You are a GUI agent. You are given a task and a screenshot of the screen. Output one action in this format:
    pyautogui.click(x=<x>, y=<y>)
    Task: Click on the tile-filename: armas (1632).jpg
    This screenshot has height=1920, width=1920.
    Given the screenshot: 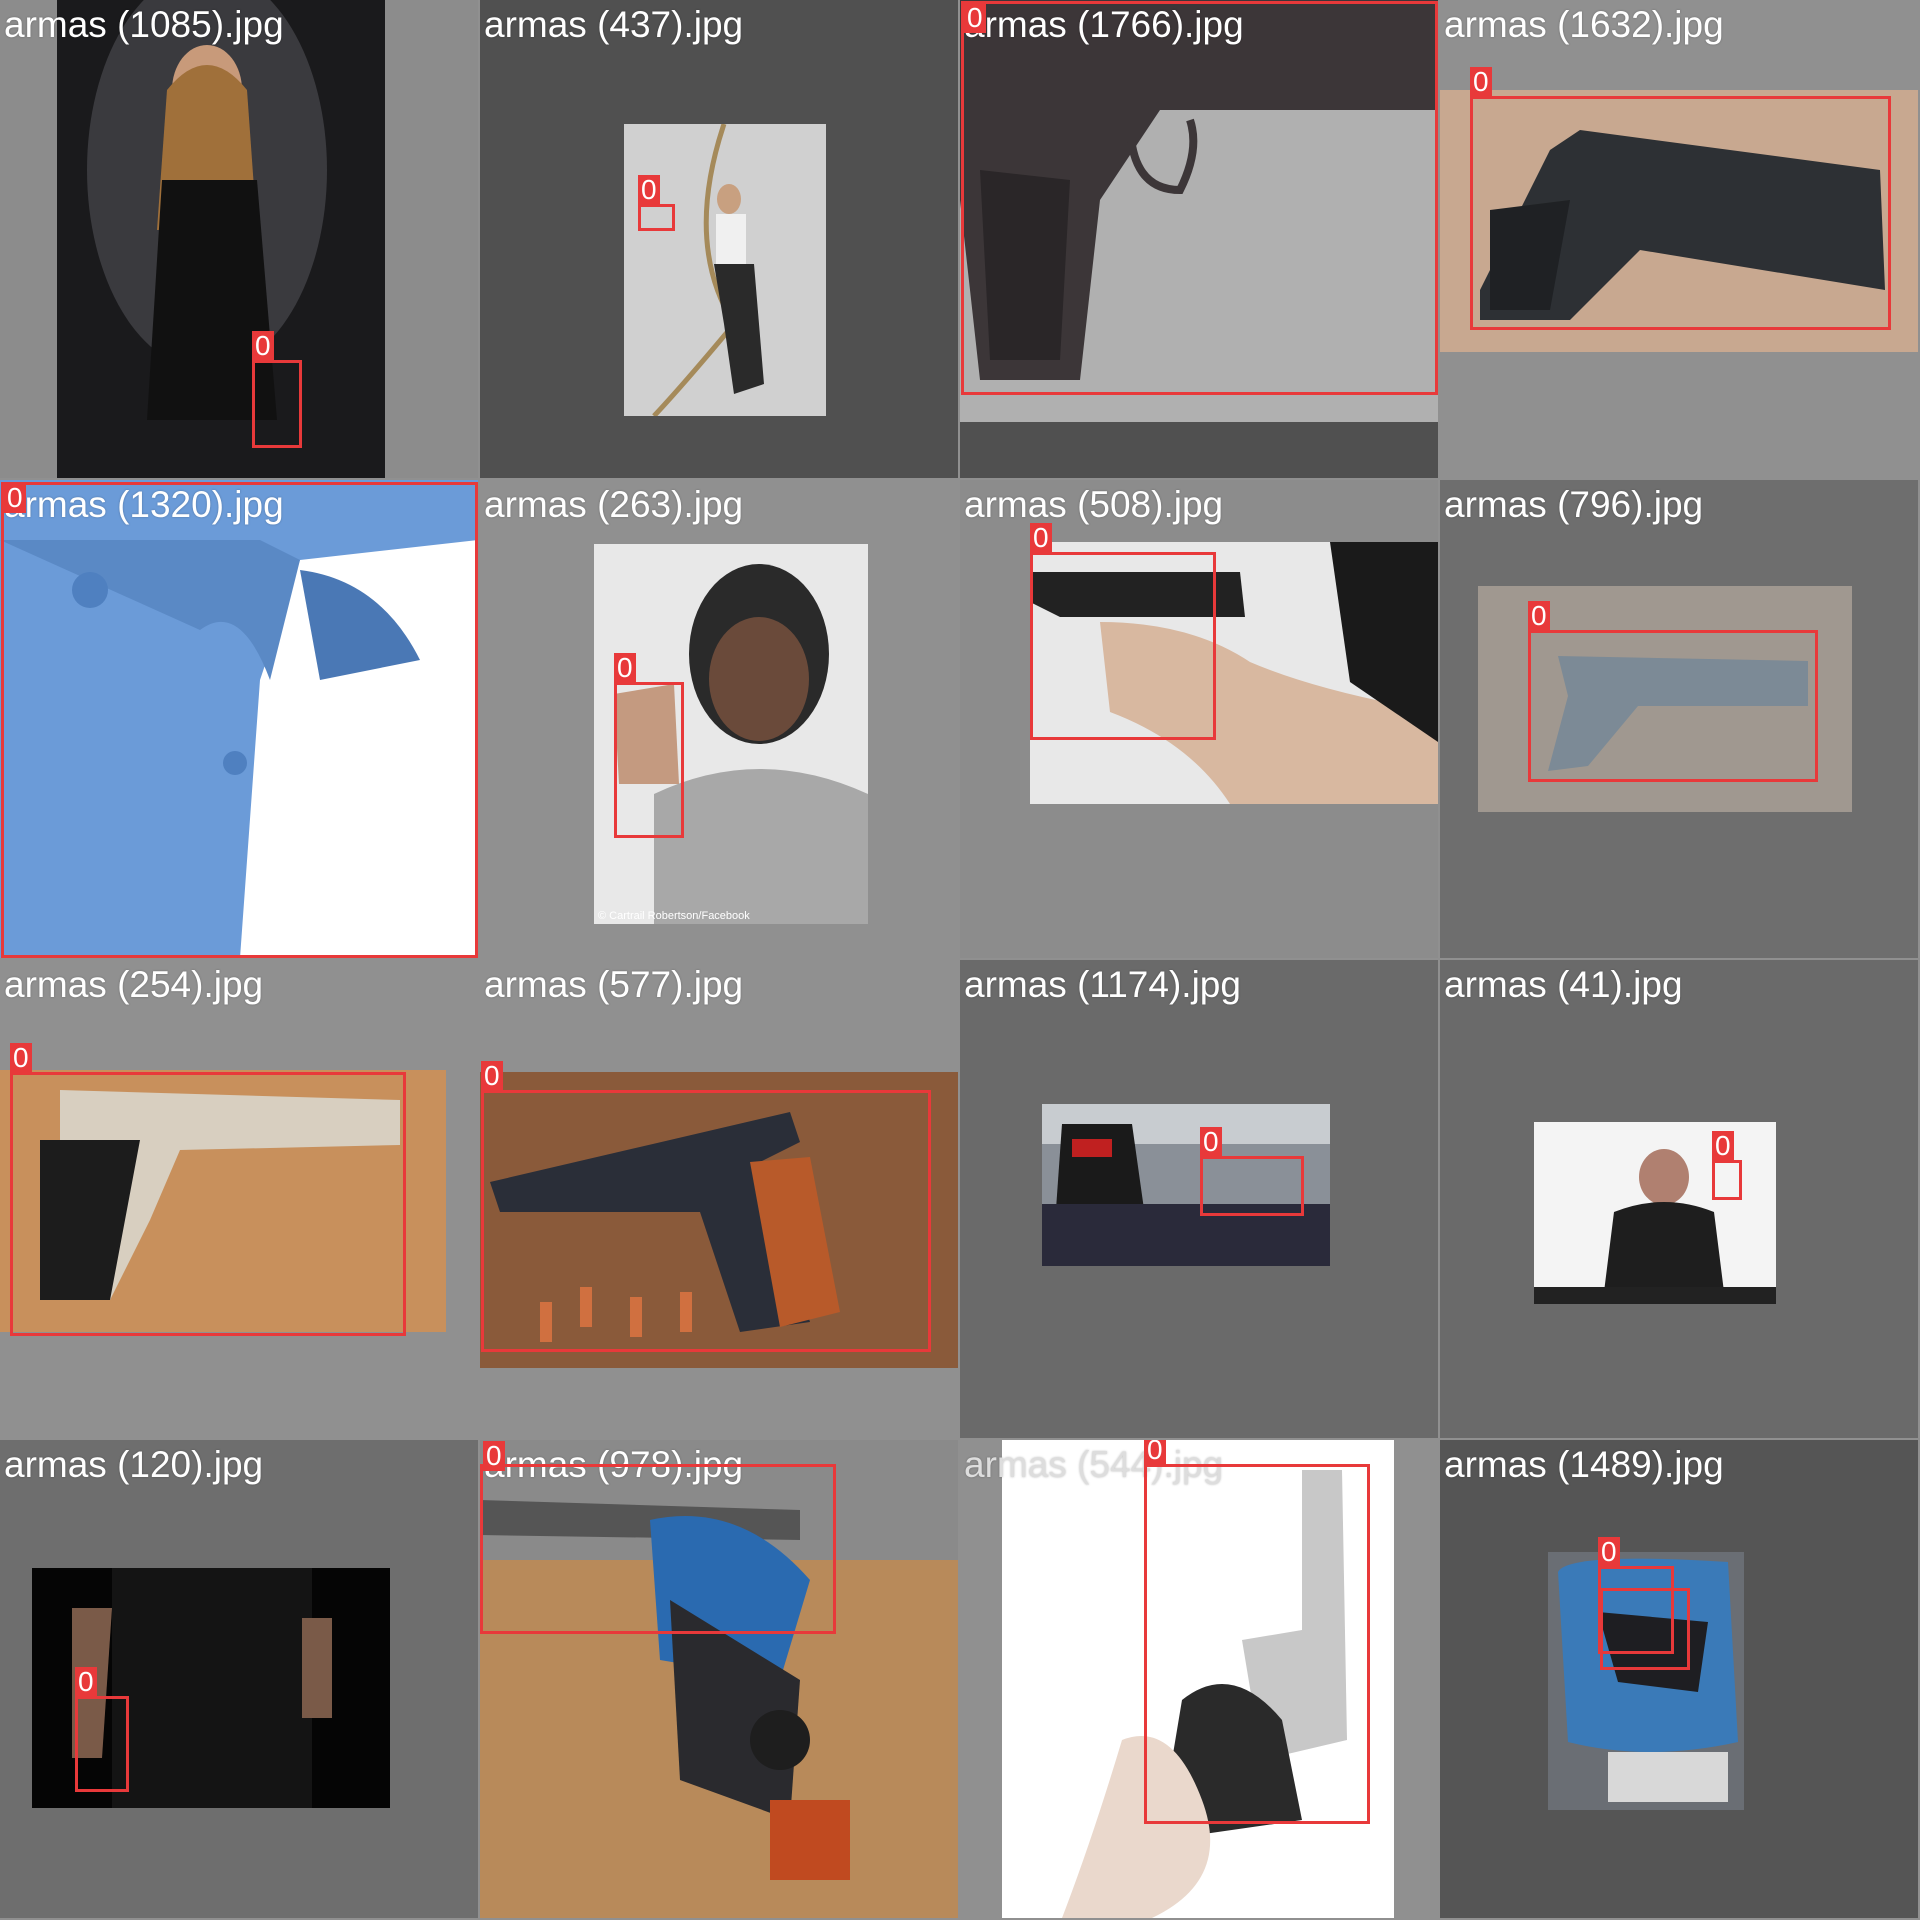 What is the action you would take?
    pyautogui.click(x=1584, y=24)
    